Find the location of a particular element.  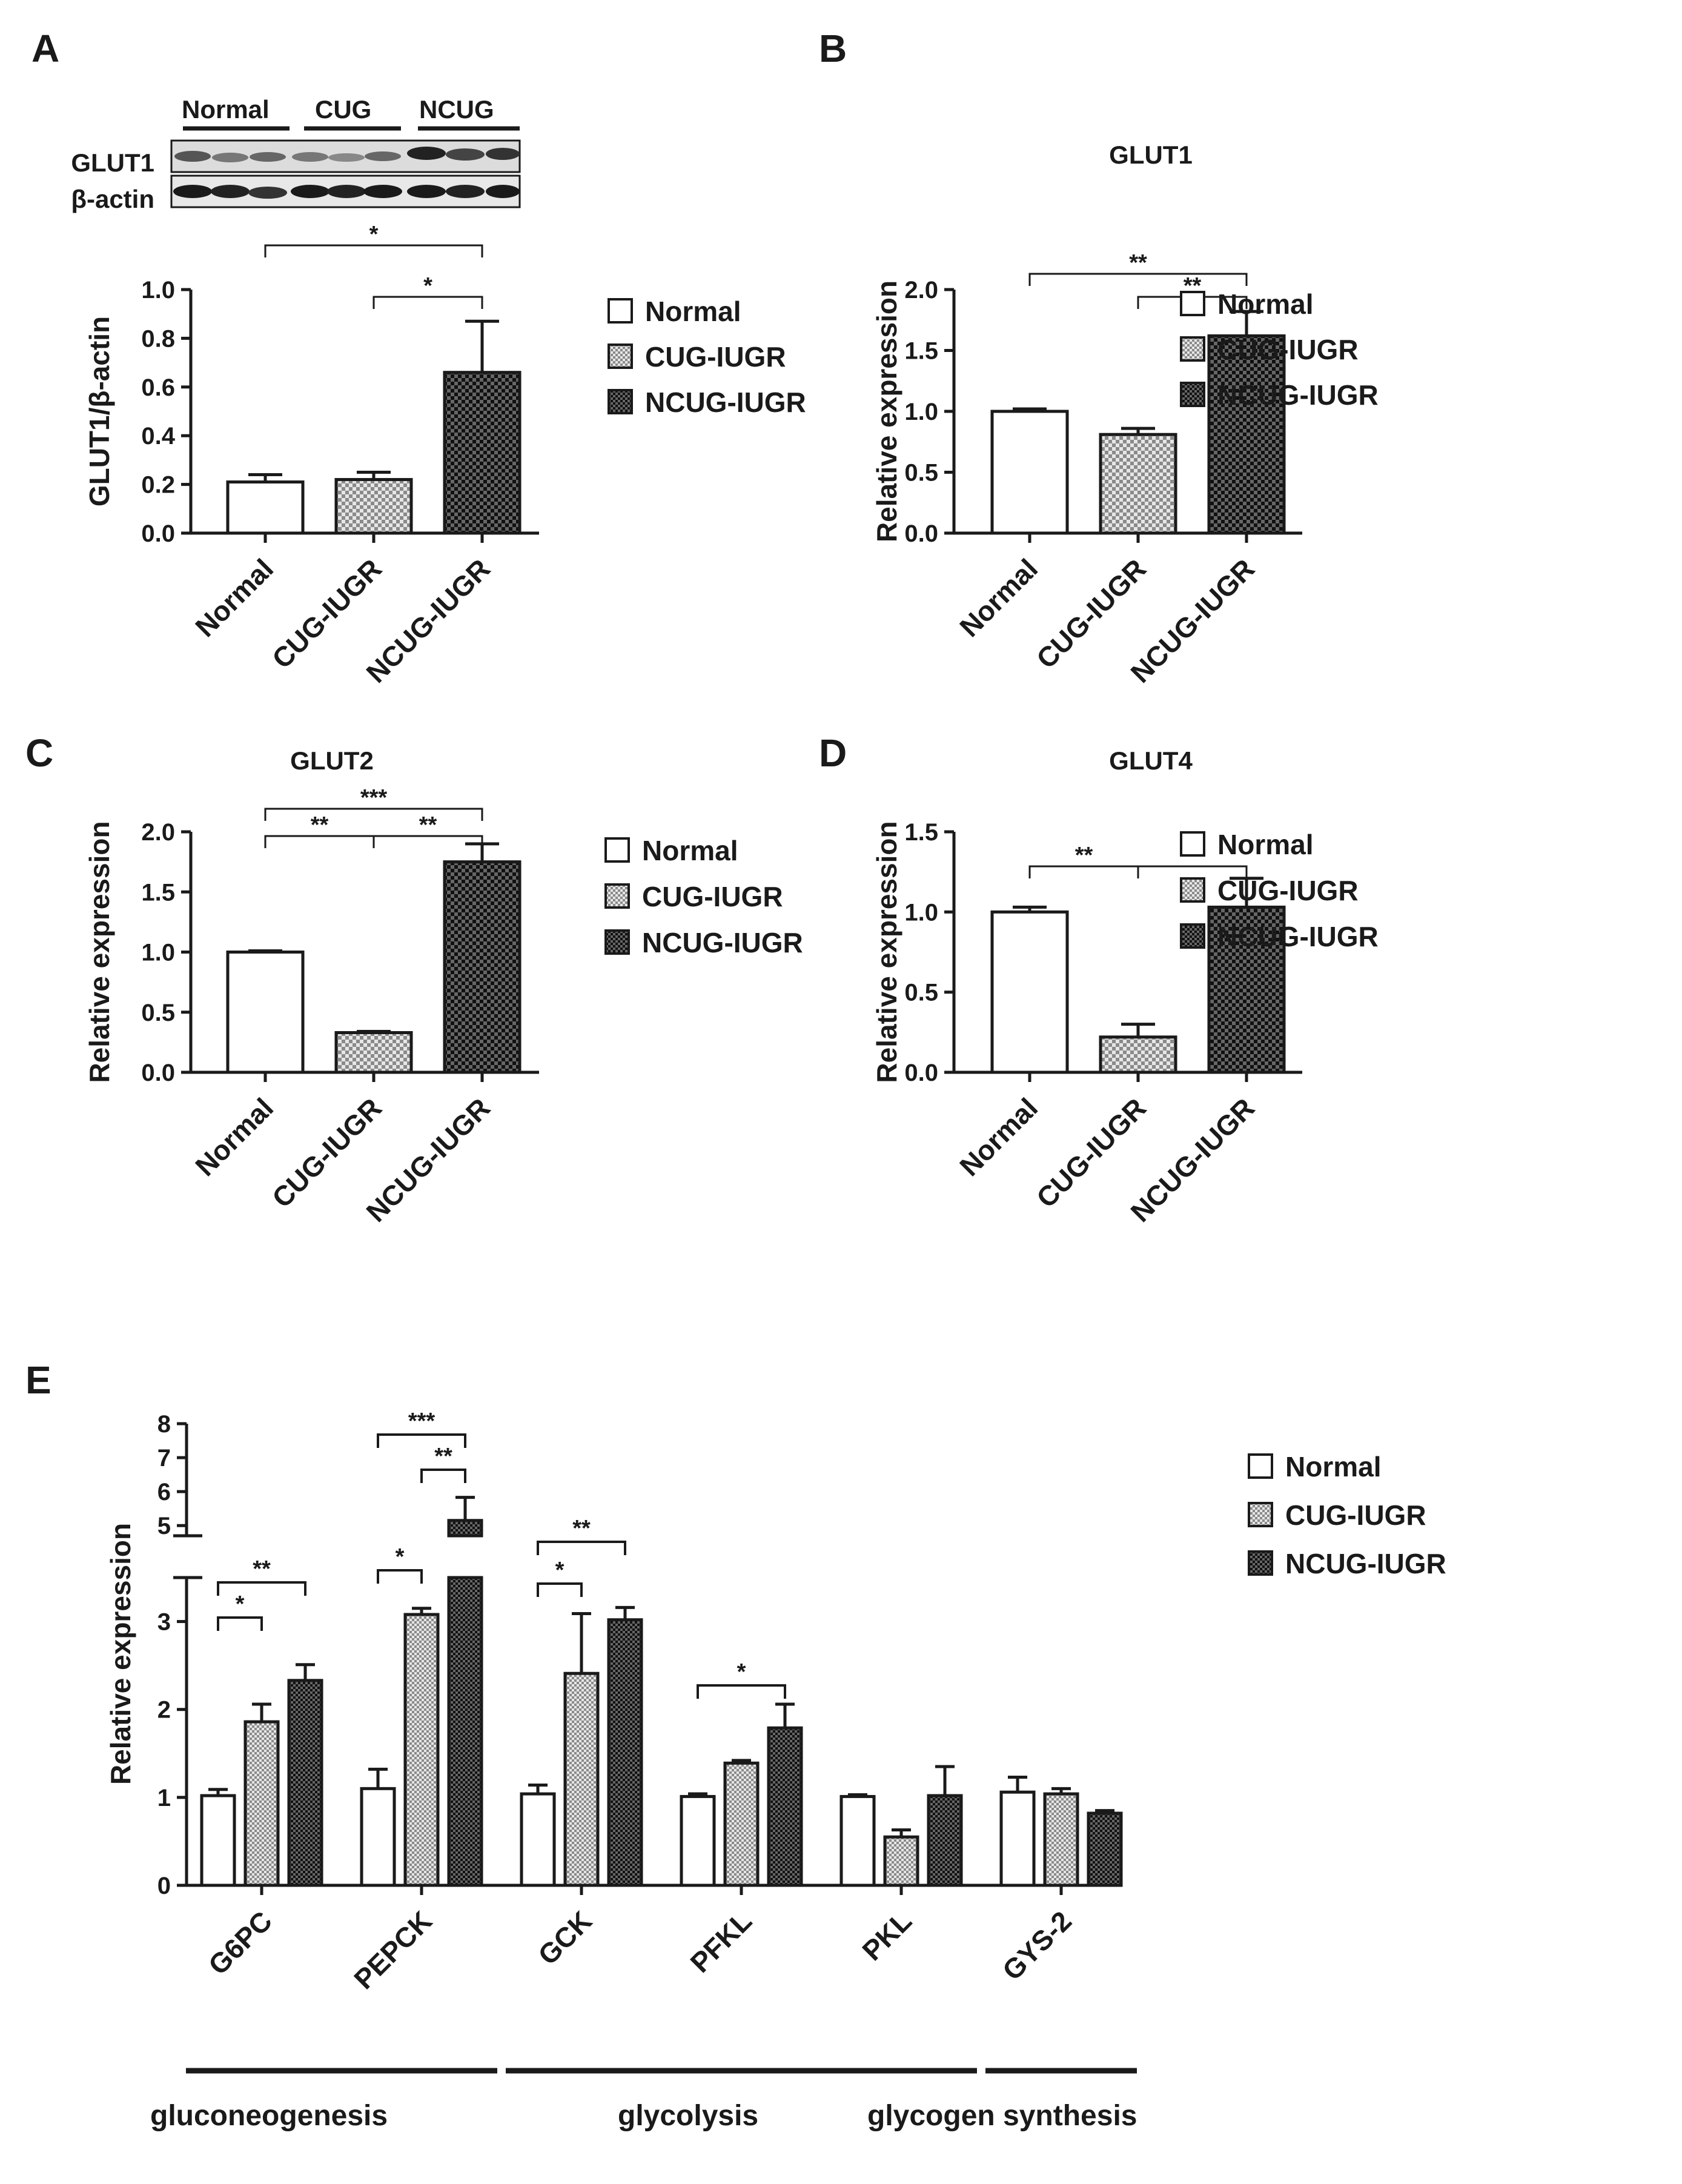

pathway-label: glycogen synthesis is located at coordinates (1002, 2116).